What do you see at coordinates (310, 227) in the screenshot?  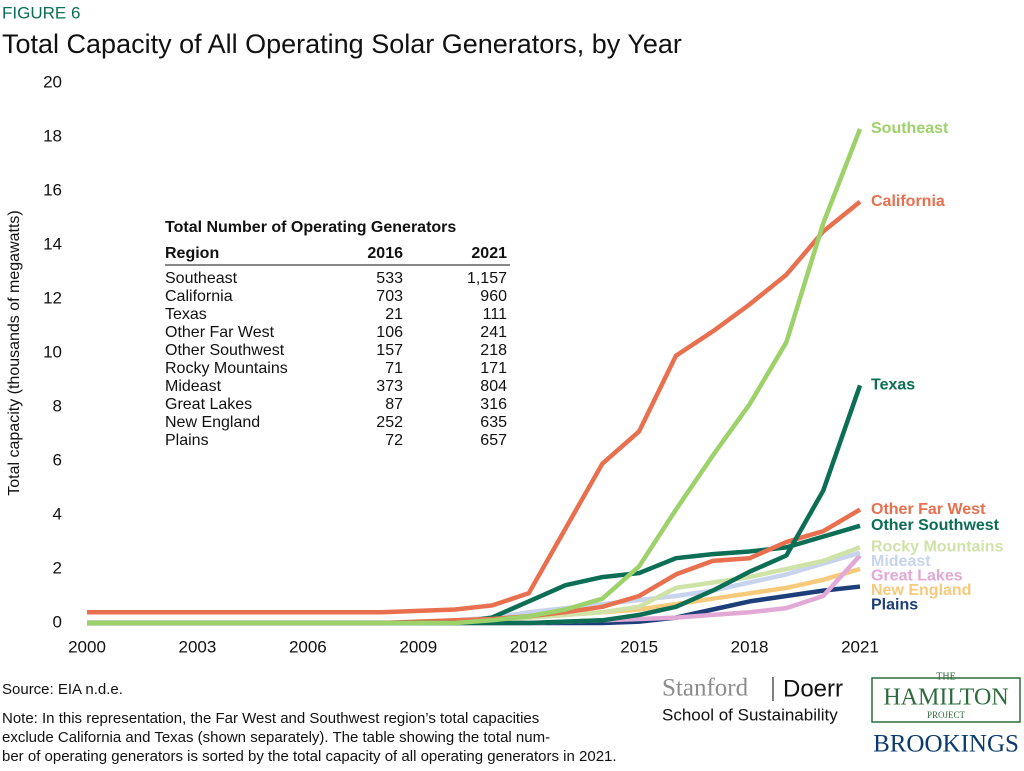 I see `table-title: Total Number of Operating Generators` at bounding box center [310, 227].